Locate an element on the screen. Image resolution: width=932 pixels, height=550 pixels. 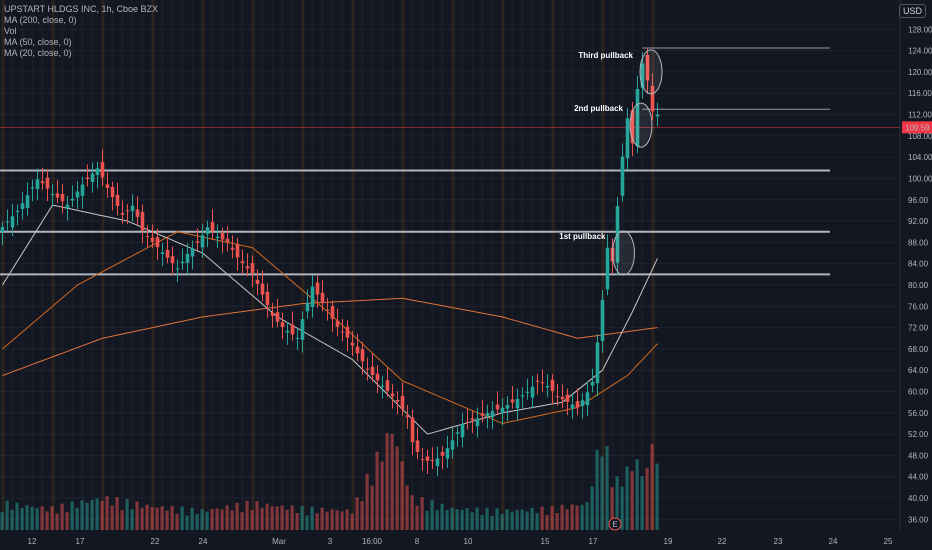
earnings-marker is located at coordinates (615, 524).